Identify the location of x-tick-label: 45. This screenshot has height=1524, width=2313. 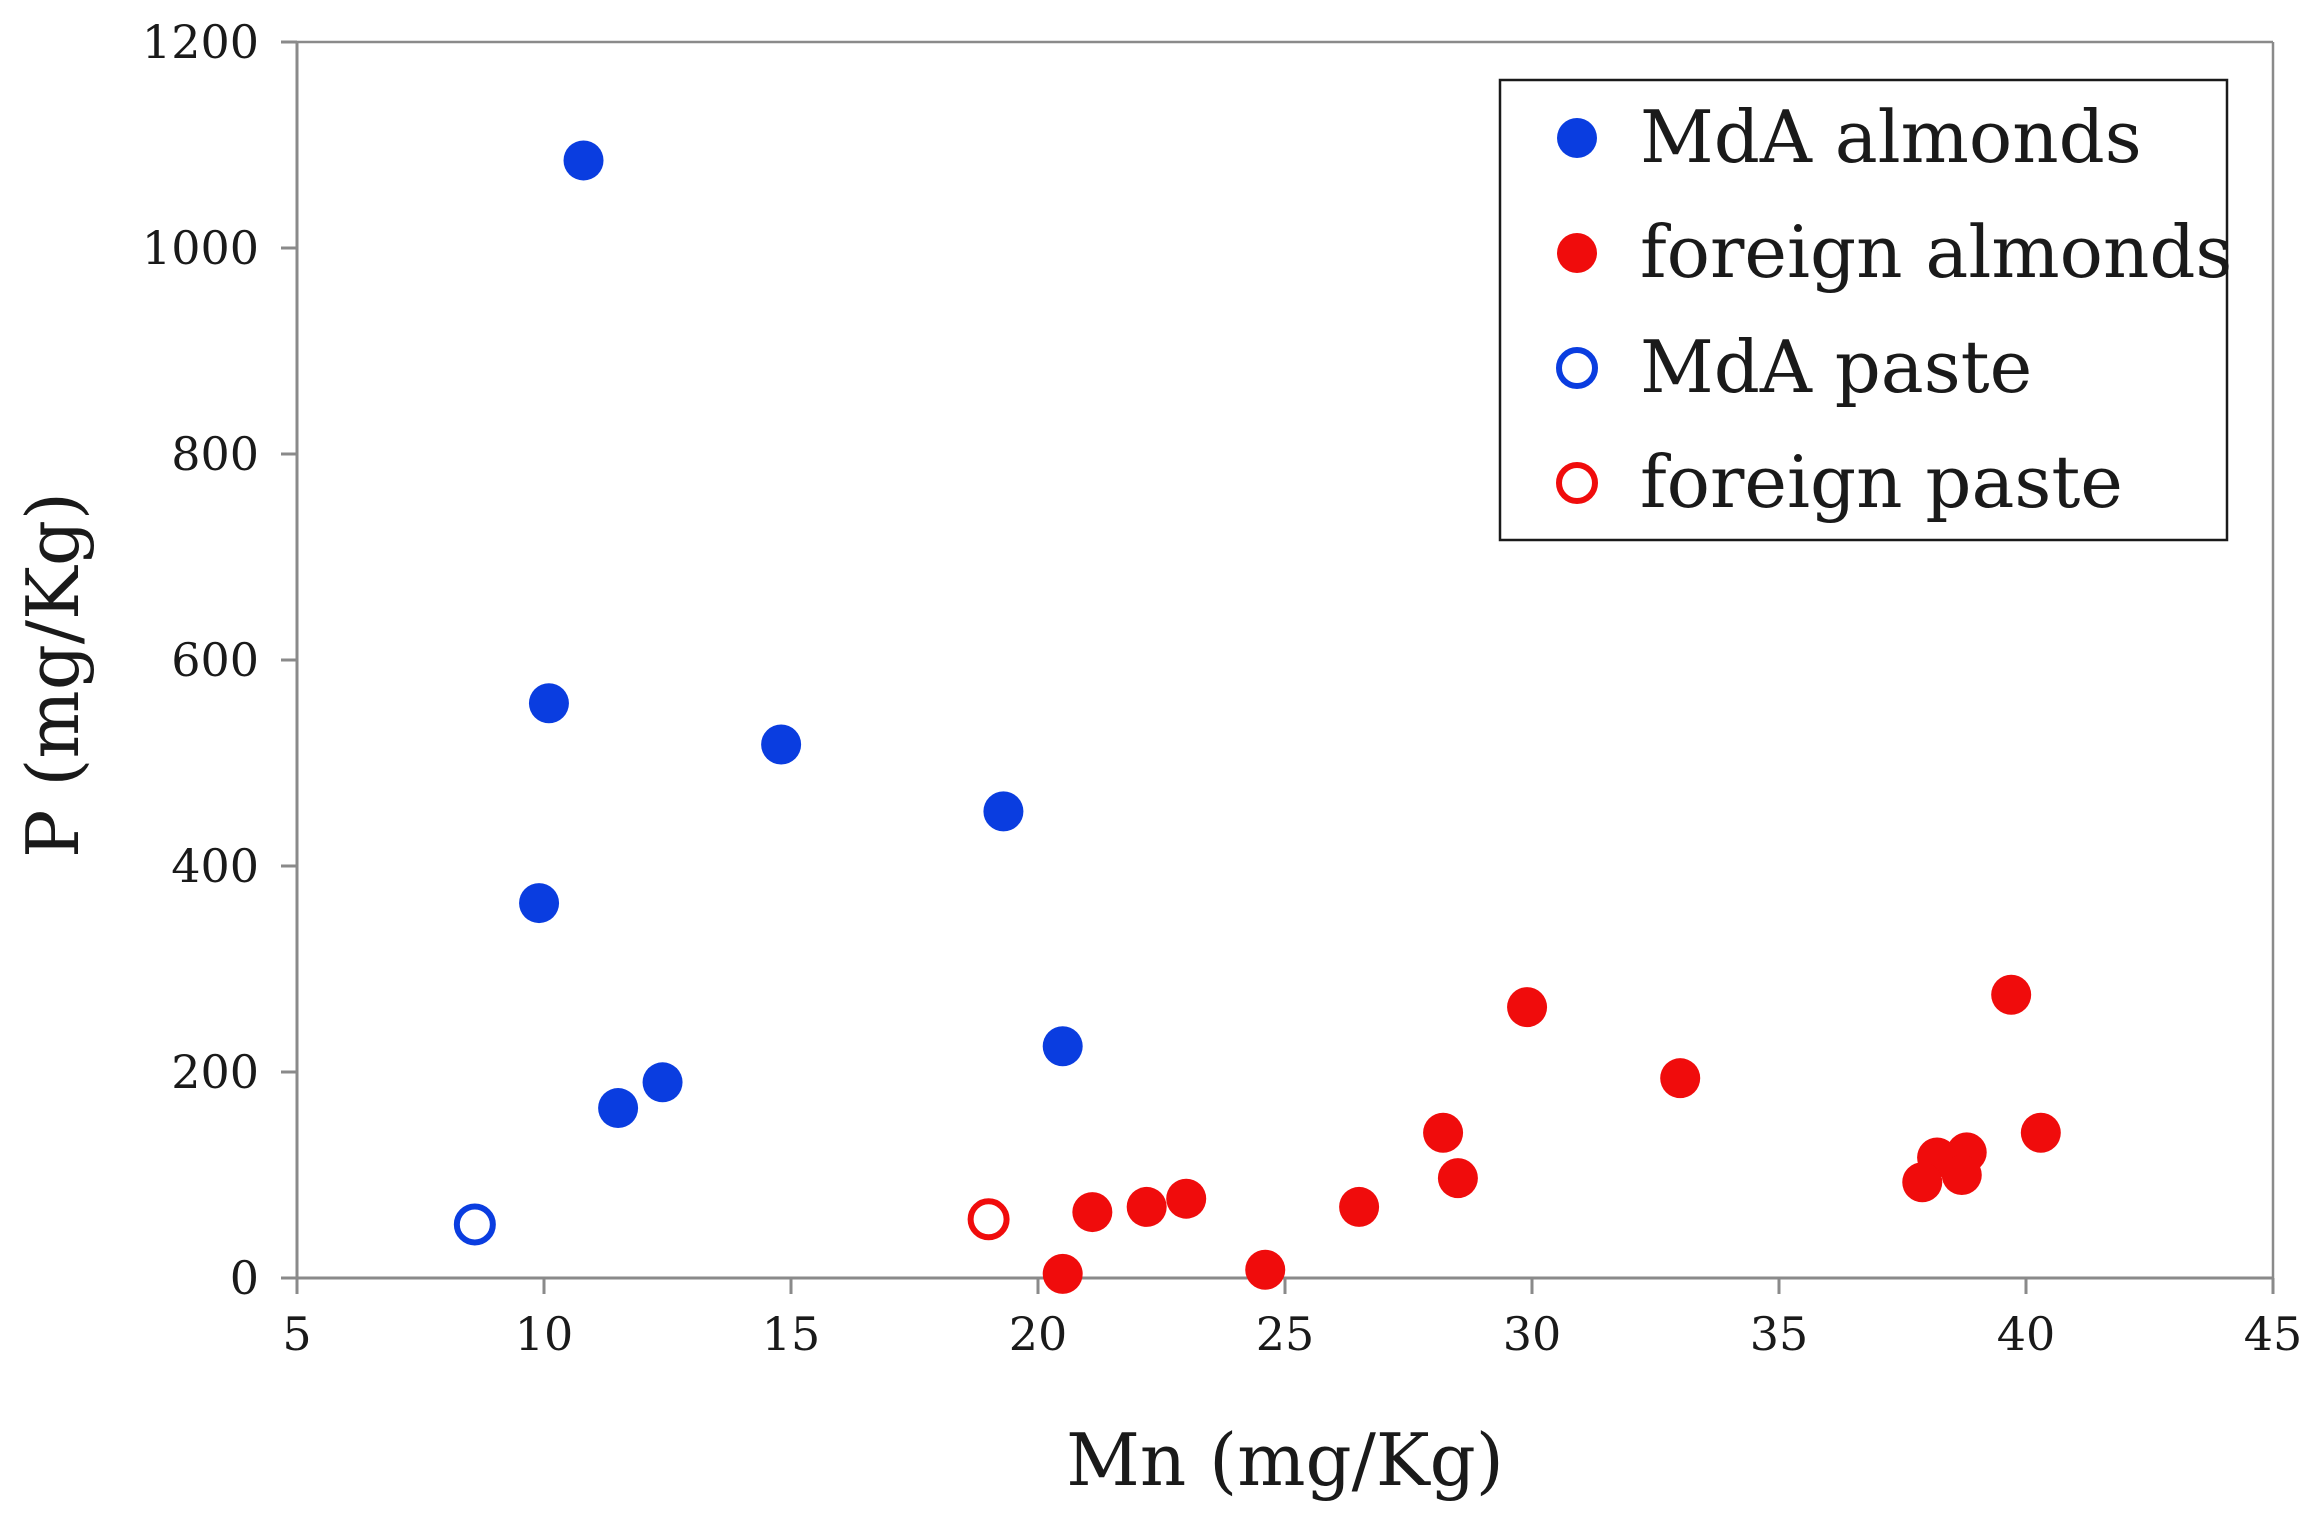
(2273, 1334).